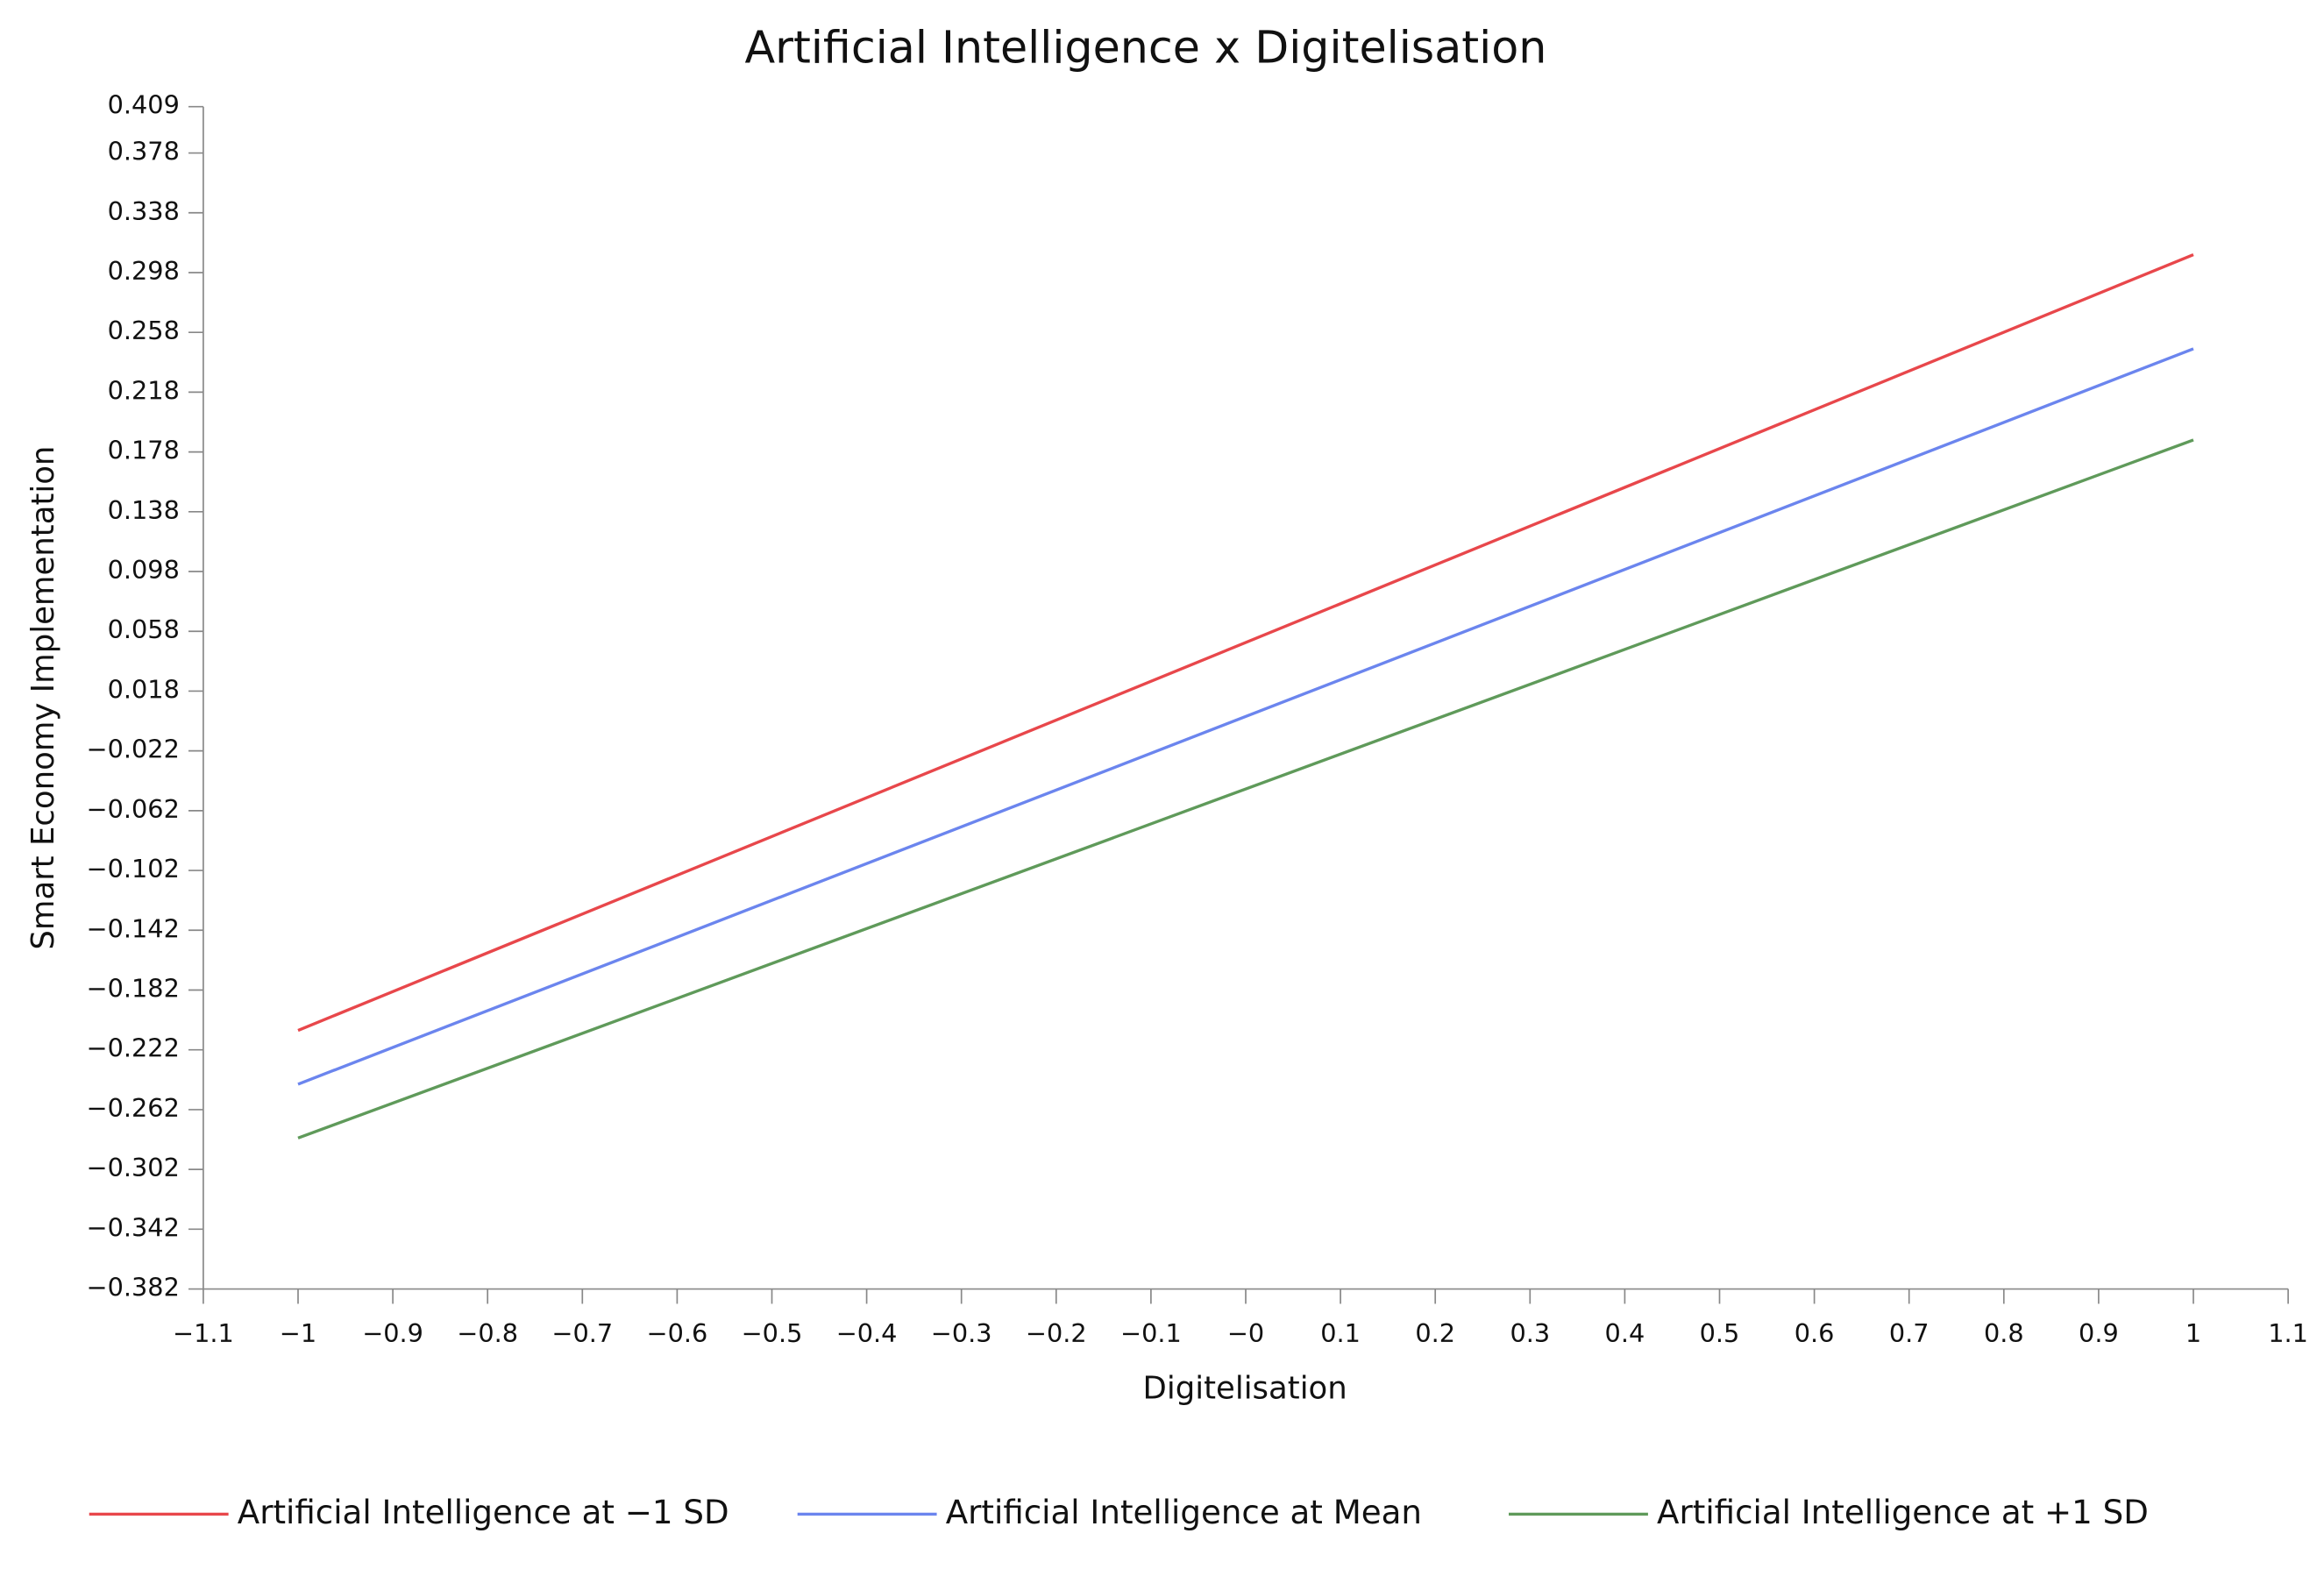 The width and height of the screenshot is (2324, 1569). I want to click on x-tick-label: −0.5, so click(772, 1333).